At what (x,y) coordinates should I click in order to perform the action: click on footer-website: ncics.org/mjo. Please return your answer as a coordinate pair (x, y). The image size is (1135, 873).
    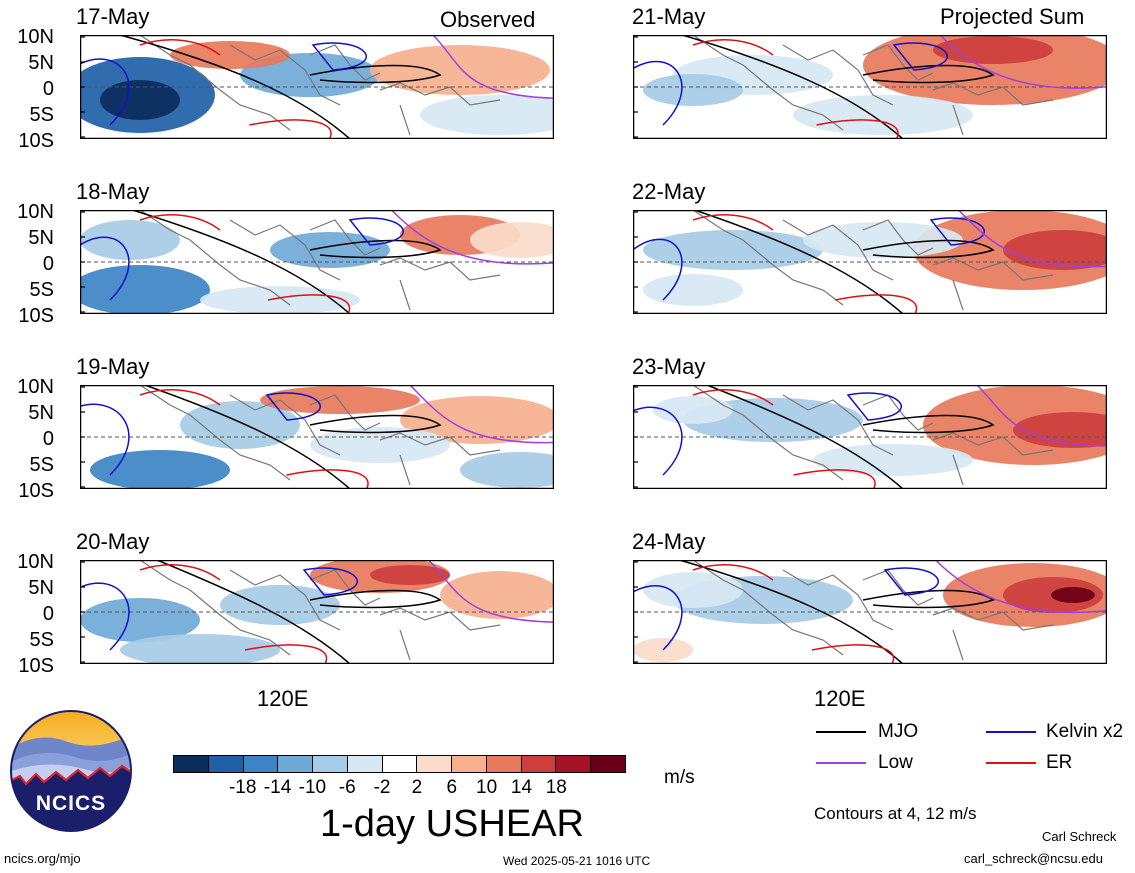
    Looking at the image, I should click on (42, 858).